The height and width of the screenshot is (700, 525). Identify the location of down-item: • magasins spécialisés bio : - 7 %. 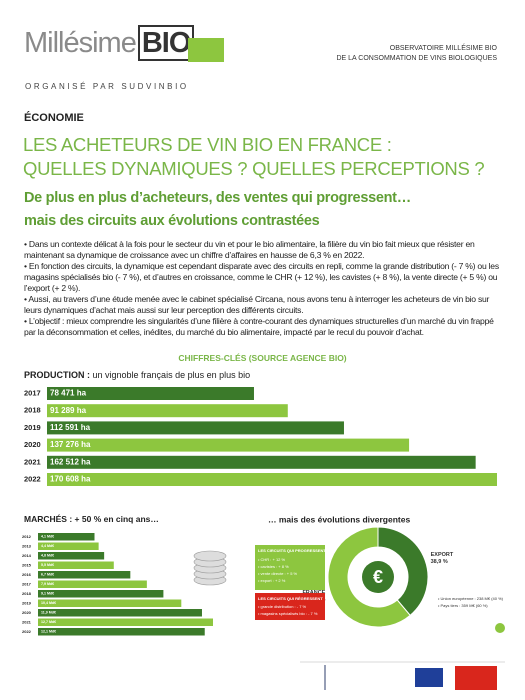
(288, 613).